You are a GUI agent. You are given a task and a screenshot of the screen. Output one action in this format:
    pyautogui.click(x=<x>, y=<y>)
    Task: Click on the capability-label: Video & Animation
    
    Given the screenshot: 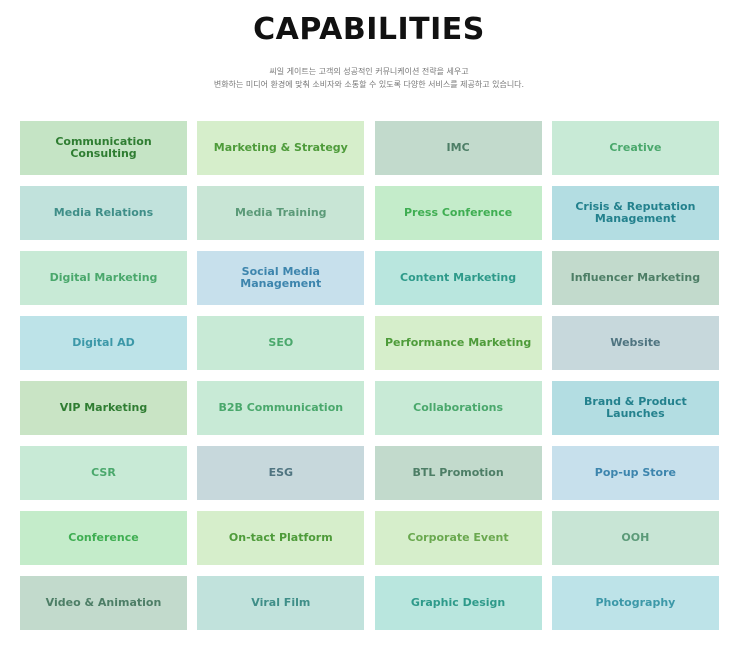 What is the action you would take?
    pyautogui.click(x=103, y=602)
    